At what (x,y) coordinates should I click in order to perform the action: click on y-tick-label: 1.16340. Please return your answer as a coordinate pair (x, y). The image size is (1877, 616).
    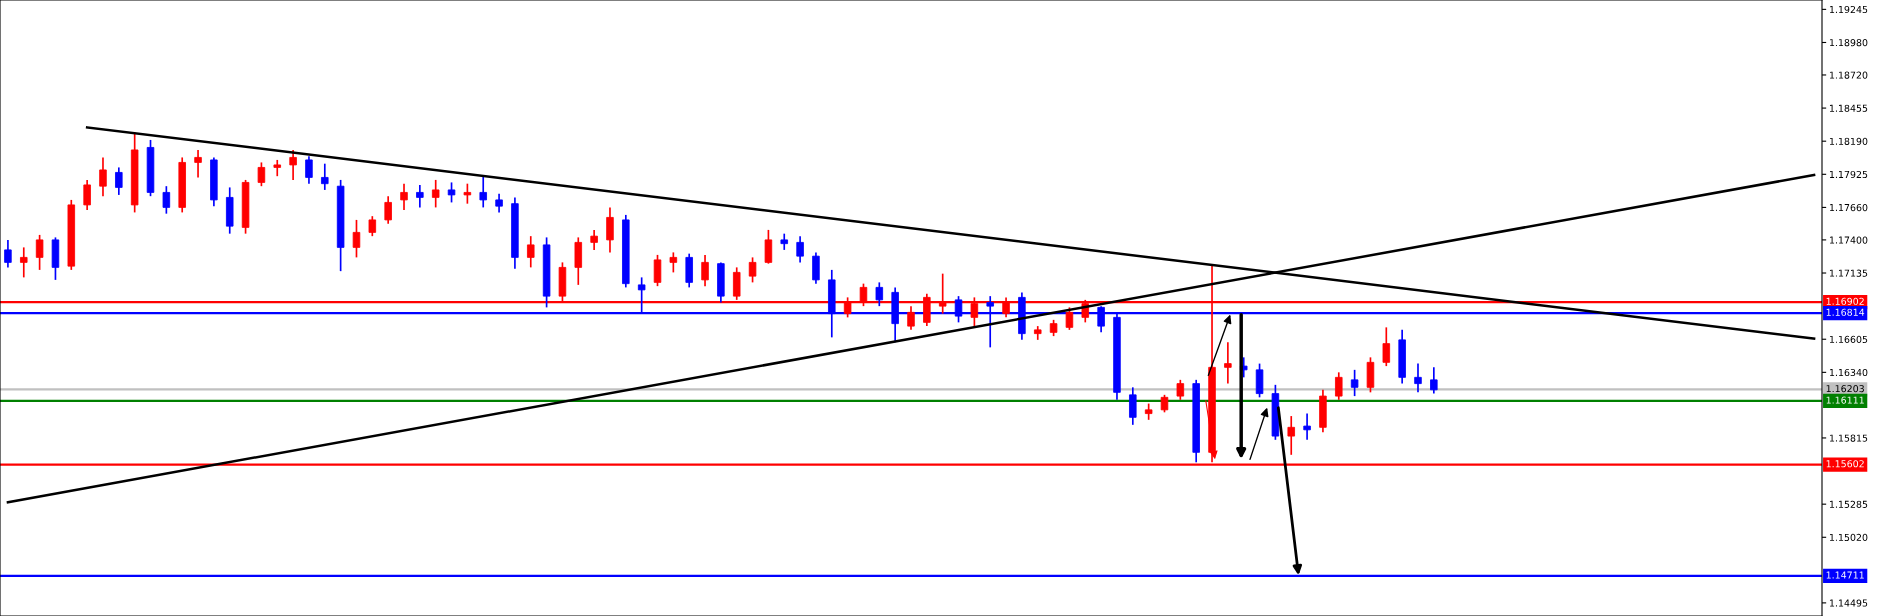
    Looking at the image, I should click on (1848, 372).